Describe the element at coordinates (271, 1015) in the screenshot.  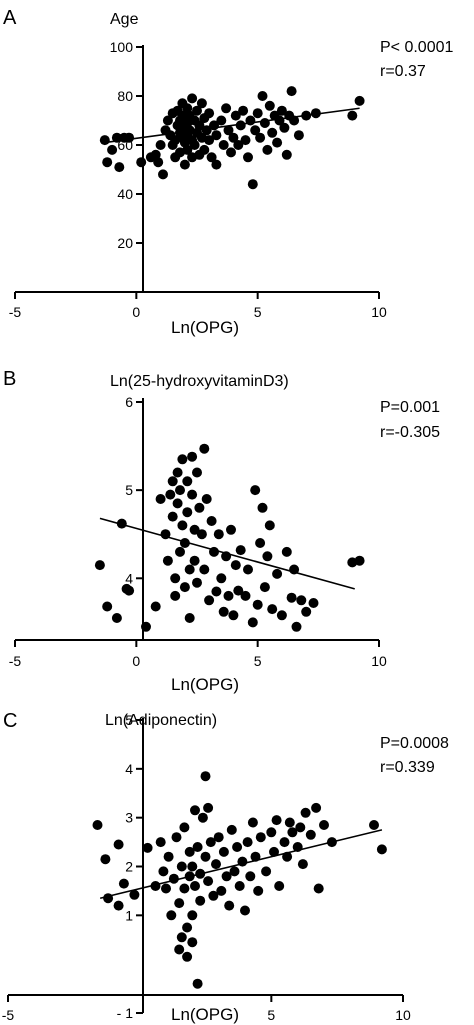
I see `panel-c-x-tick-label-1: 5` at that location.